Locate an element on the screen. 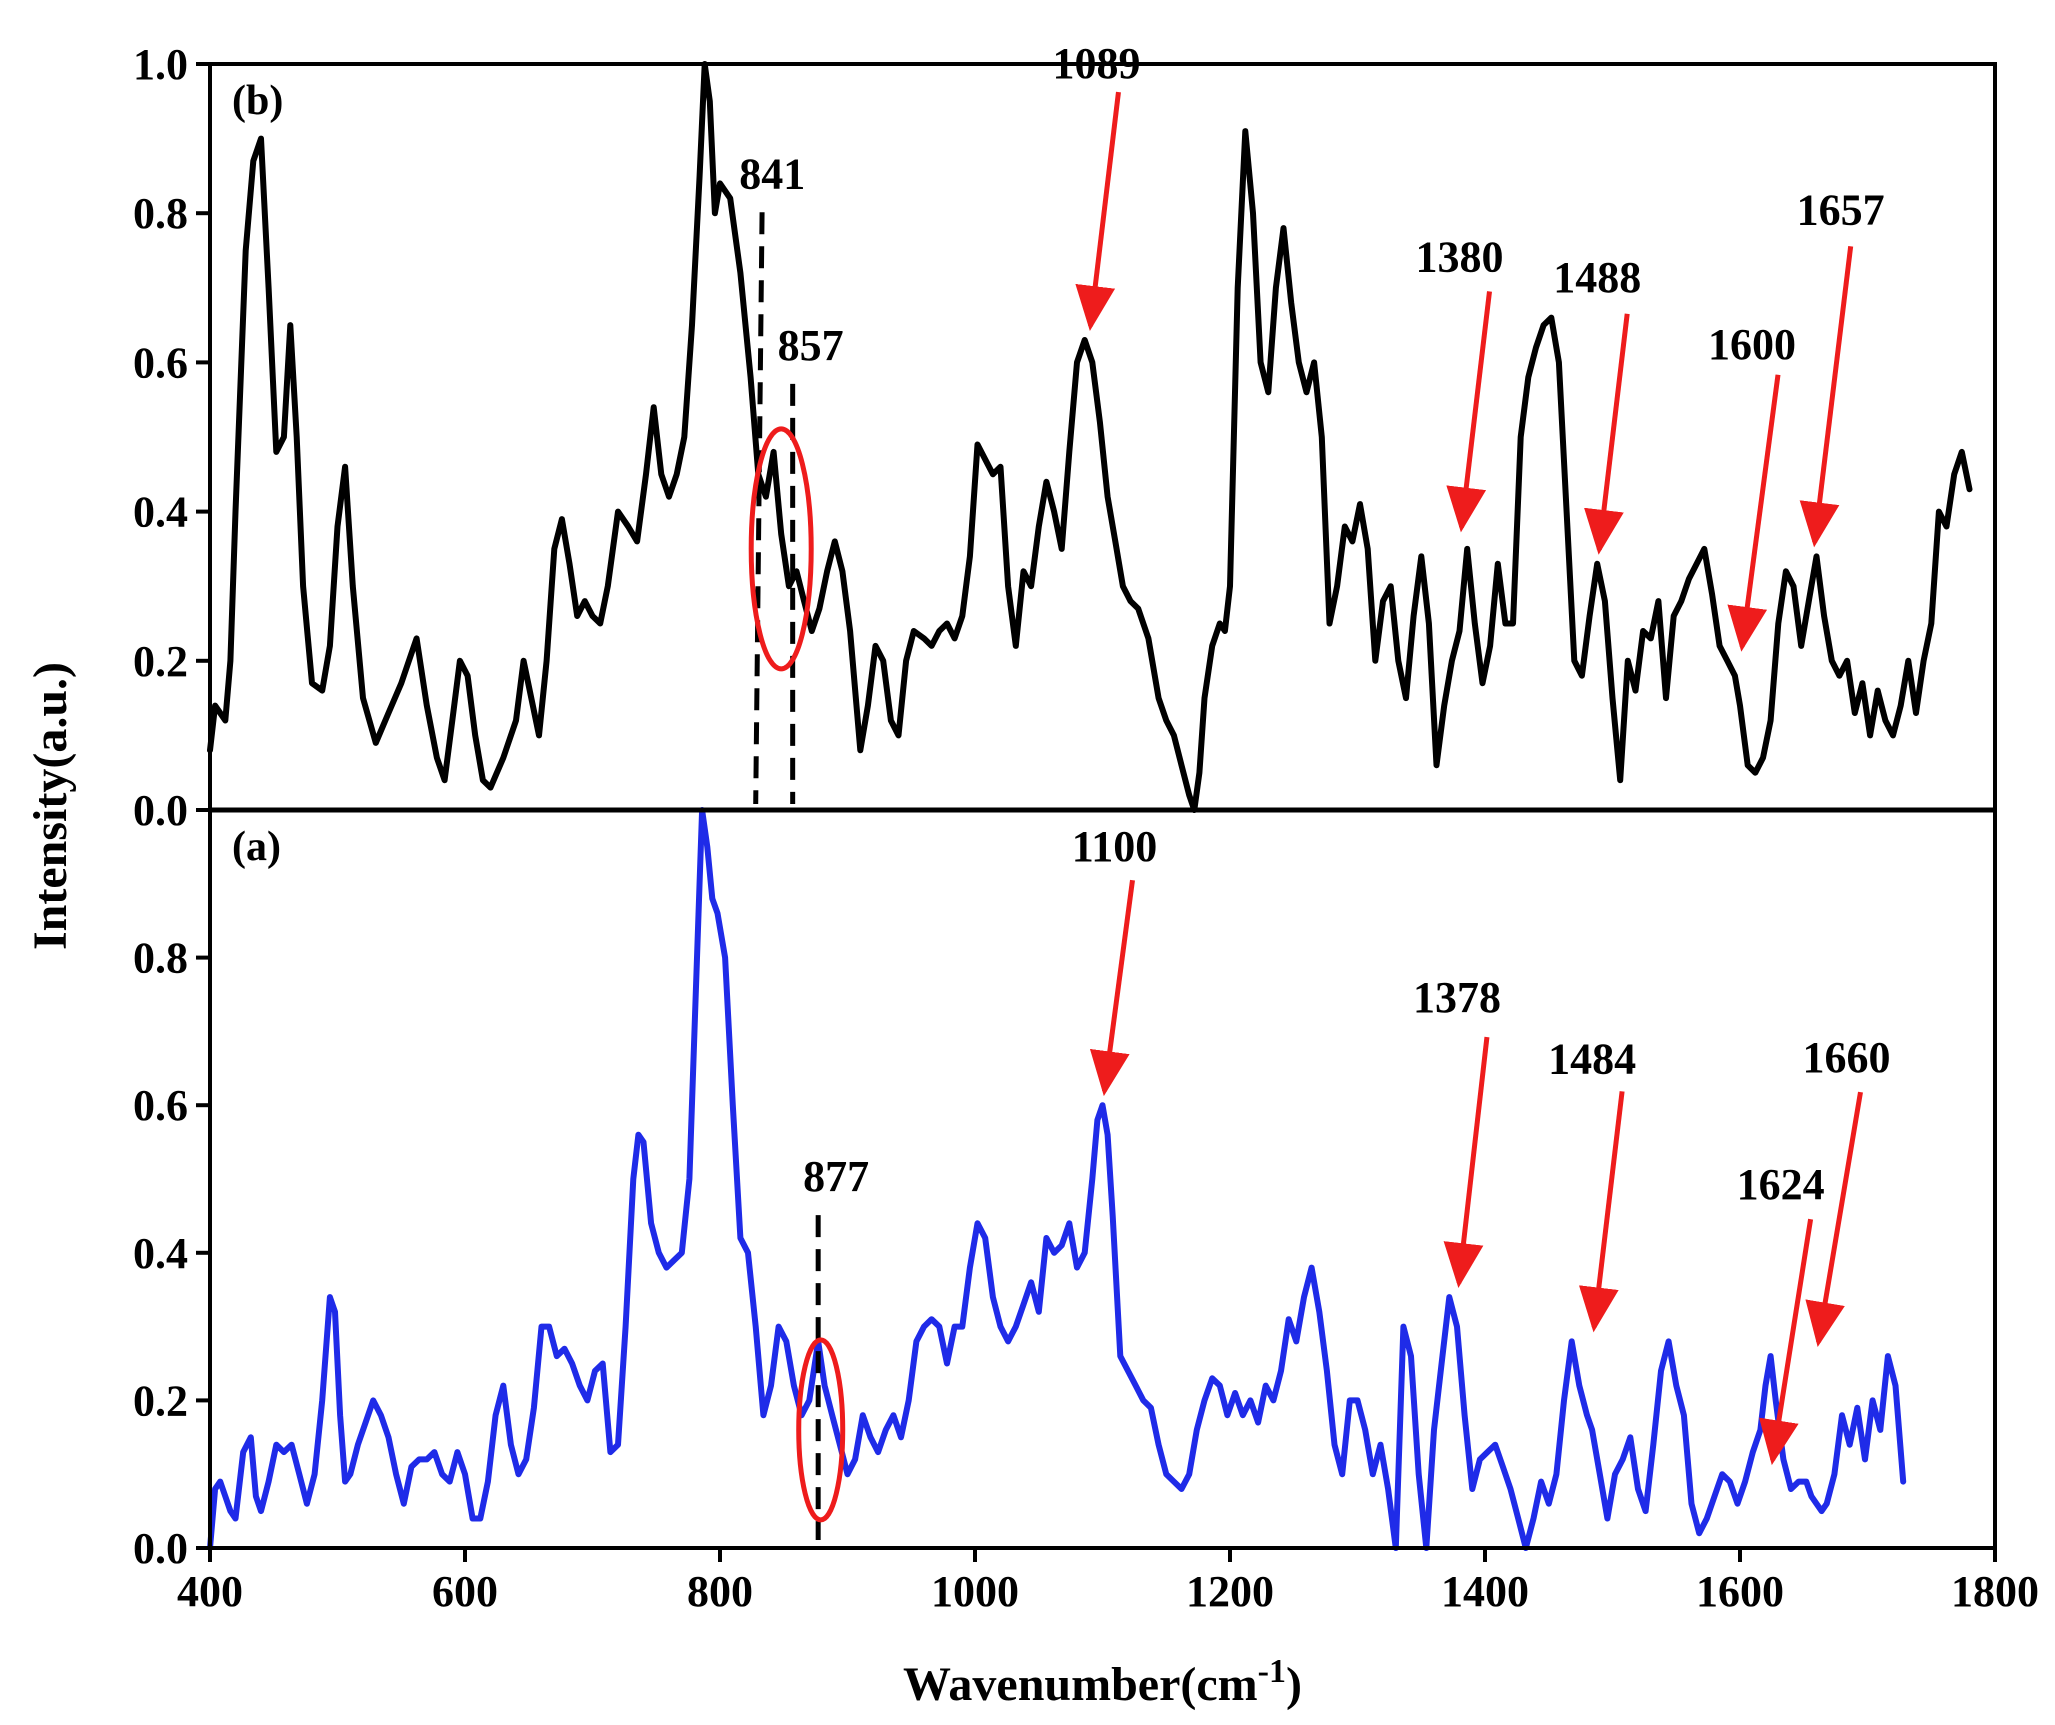 The width and height of the screenshot is (2055, 1725). y-tick-label-a: 0.6 is located at coordinates (160, 1105).